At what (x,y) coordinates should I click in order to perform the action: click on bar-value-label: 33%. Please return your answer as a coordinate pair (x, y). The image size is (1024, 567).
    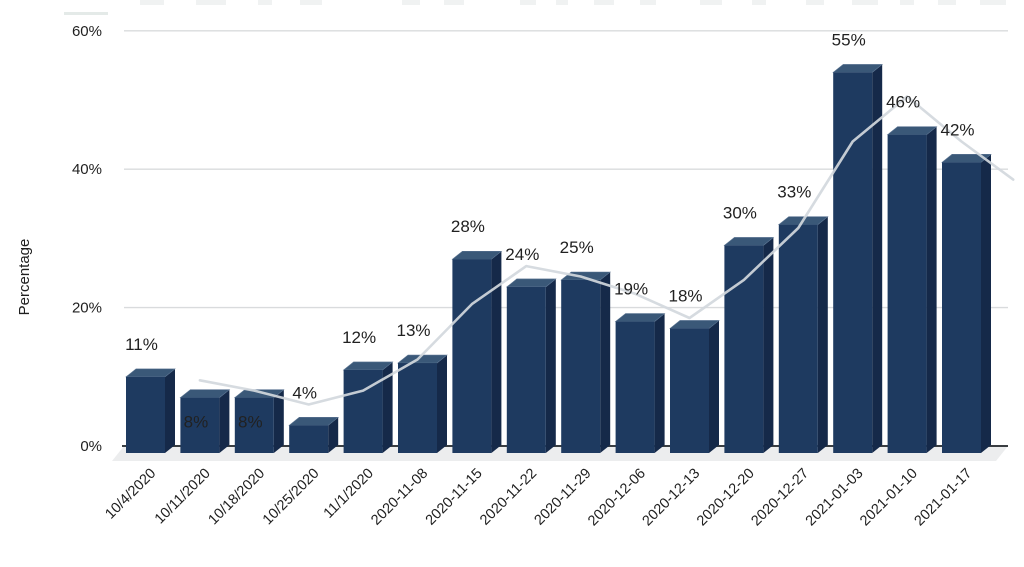
    Looking at the image, I should click on (794, 192).